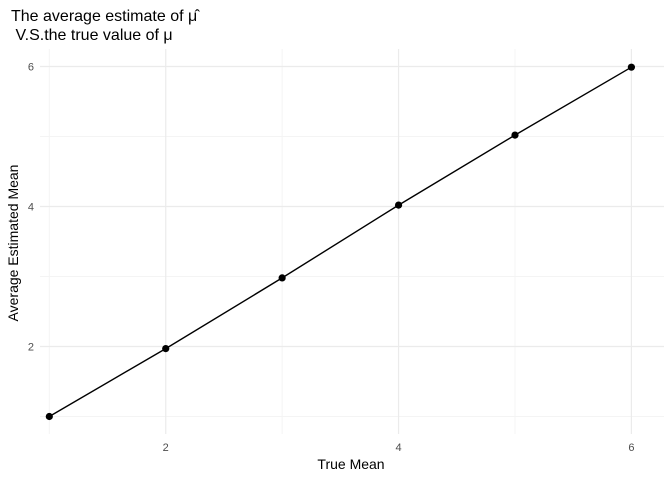  What do you see at coordinates (31, 348) in the screenshot?
I see `y-tick-label: 2` at bounding box center [31, 348].